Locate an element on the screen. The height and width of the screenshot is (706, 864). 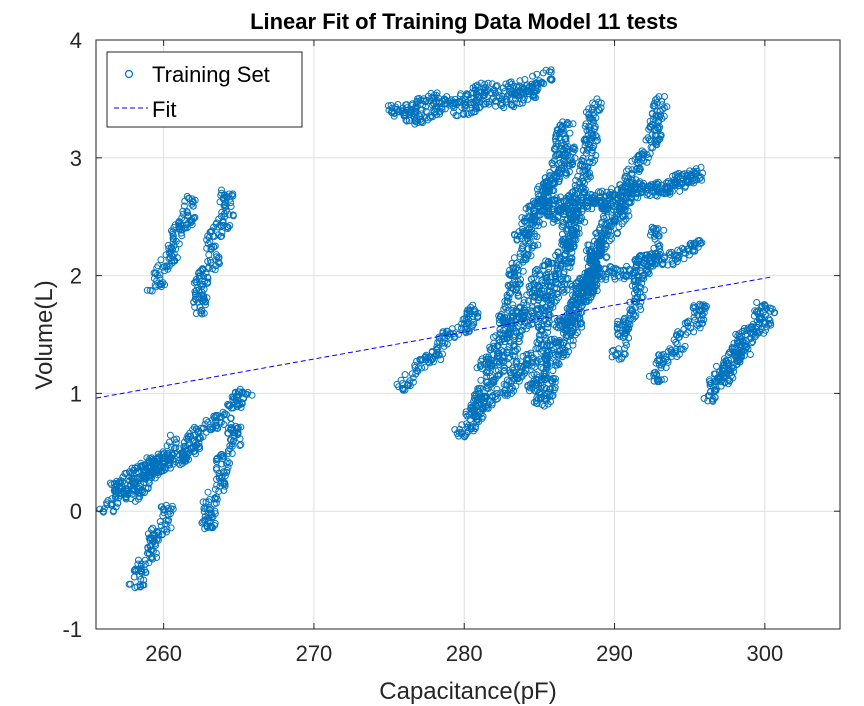
x-tick-label: 270 is located at coordinates (314, 653).